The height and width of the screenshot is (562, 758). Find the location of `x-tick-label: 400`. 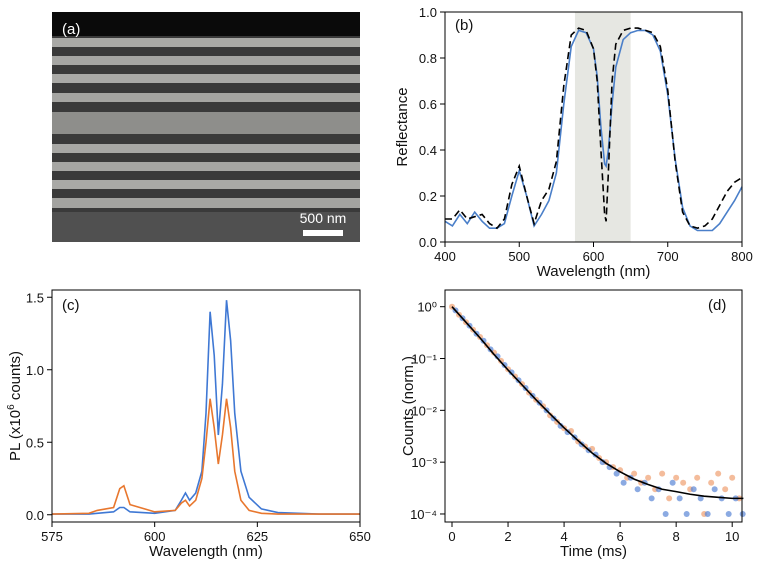

x-tick-label: 400 is located at coordinates (445, 256).